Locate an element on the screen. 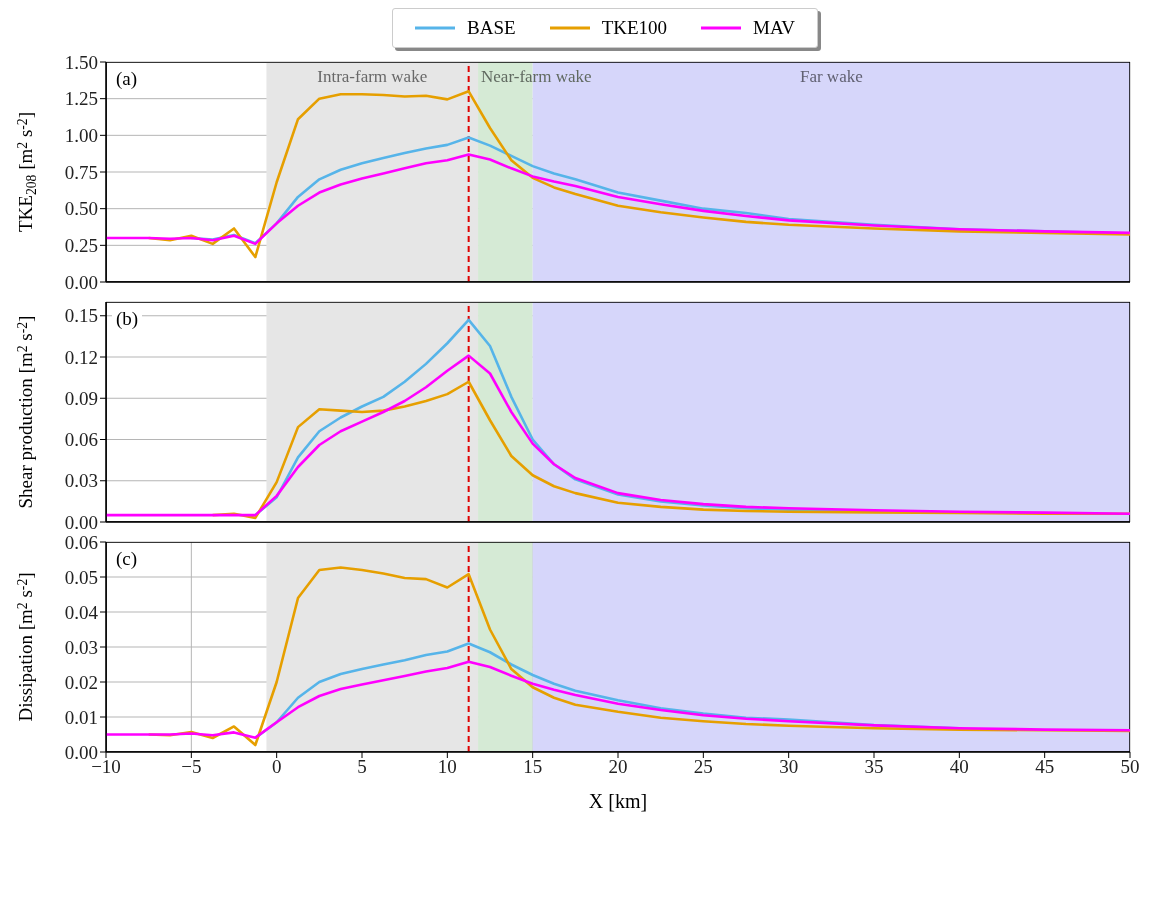  y-tick-label: 0.25 is located at coordinates (81, 246).